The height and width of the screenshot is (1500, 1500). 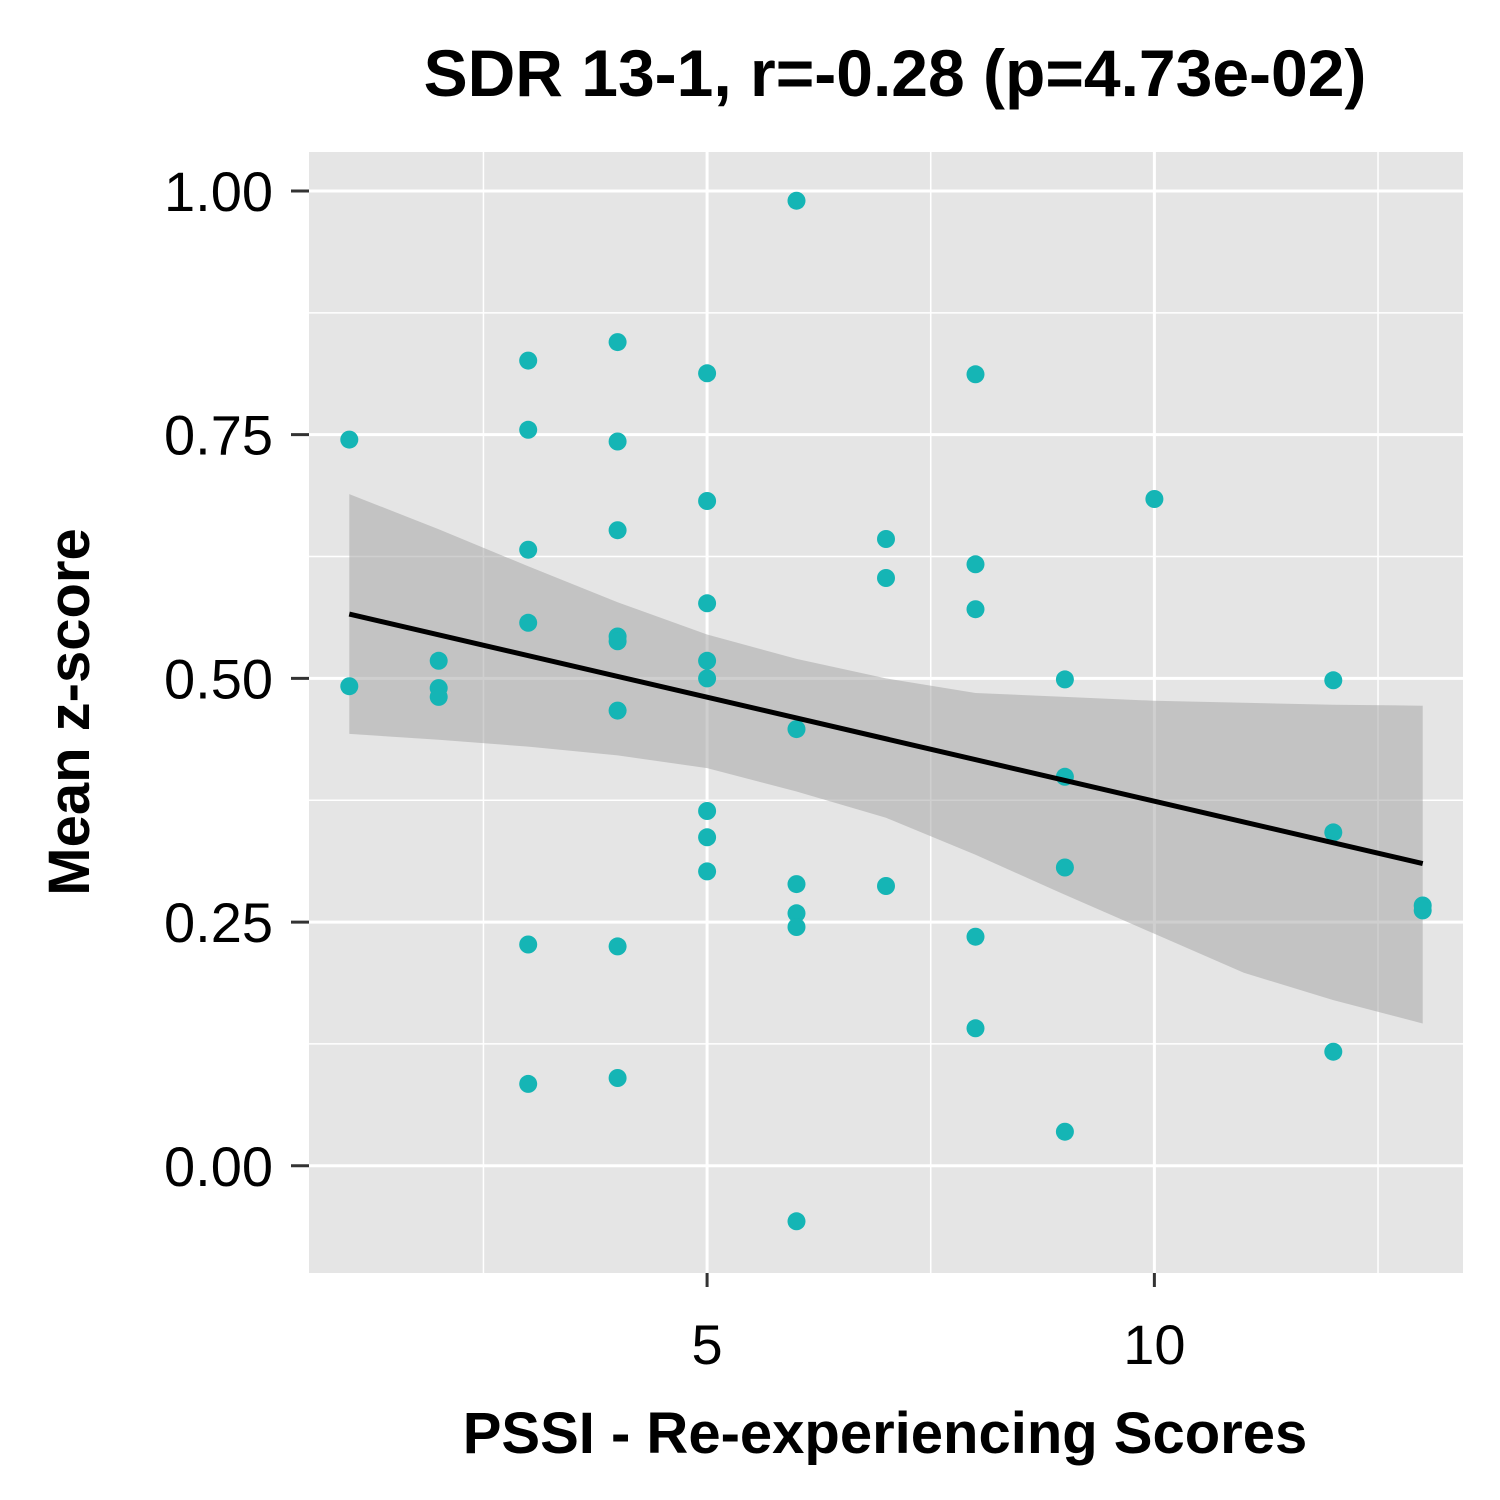 What do you see at coordinates (1154, 1344) in the screenshot?
I see `x-tick-label: 10` at bounding box center [1154, 1344].